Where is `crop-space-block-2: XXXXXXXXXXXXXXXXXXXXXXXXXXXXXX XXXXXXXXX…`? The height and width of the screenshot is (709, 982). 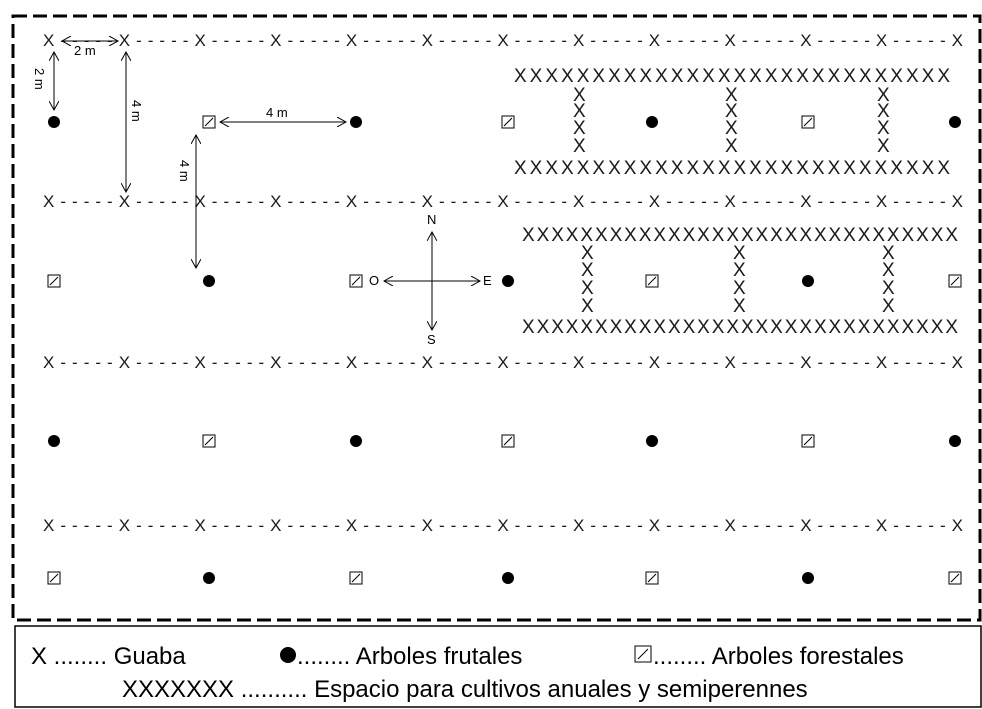 crop-space-block-2: XXXXXXXXXXXXXXXXXXXXXXXXXXXXXX XXXXXXXXX… is located at coordinates (740, 281).